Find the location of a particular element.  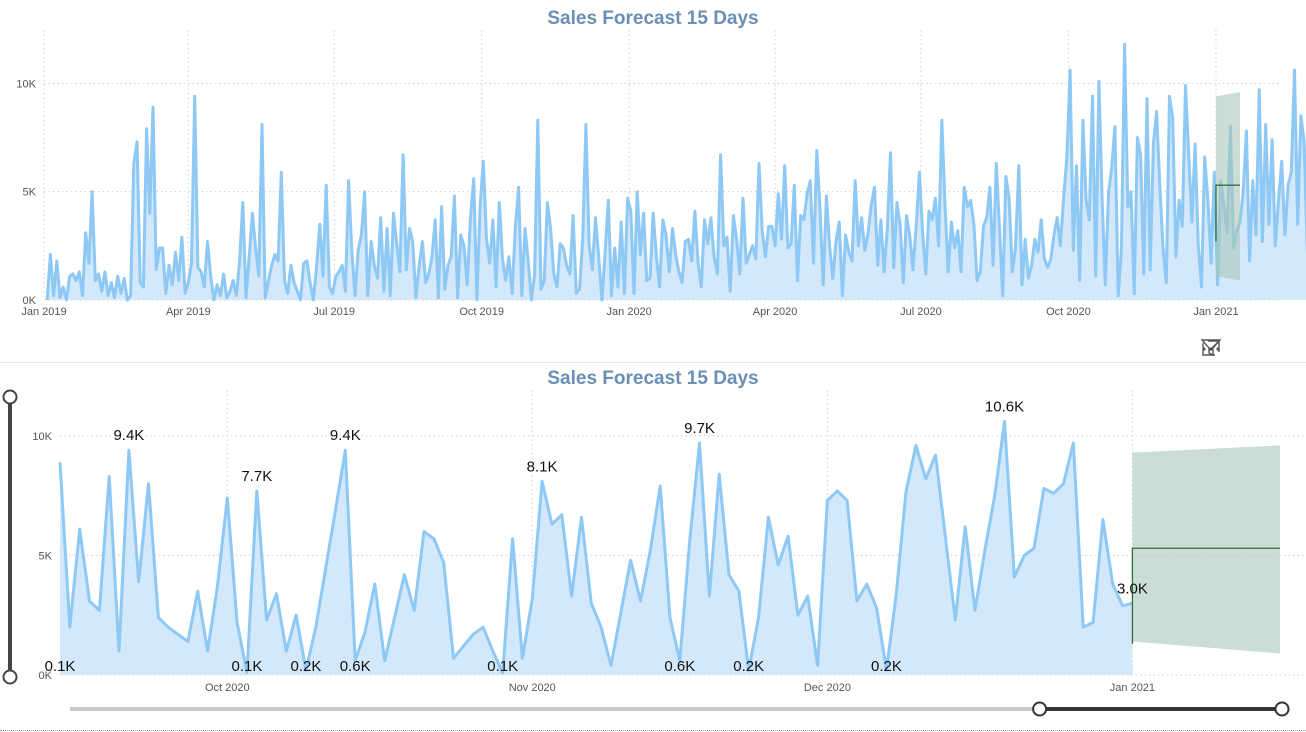

visual-header-toolbar is located at coordinates (1247, 348).